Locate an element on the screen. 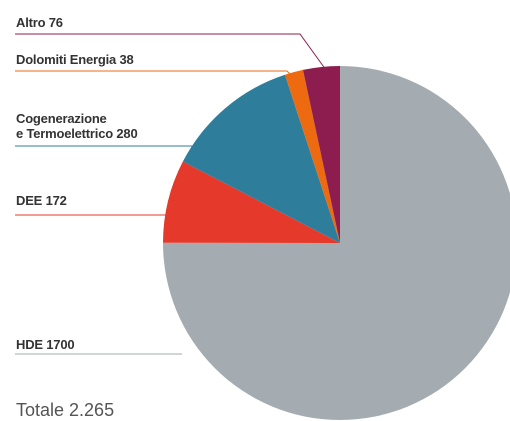 The image size is (510, 421). value-label: 1700 is located at coordinates (60, 344).